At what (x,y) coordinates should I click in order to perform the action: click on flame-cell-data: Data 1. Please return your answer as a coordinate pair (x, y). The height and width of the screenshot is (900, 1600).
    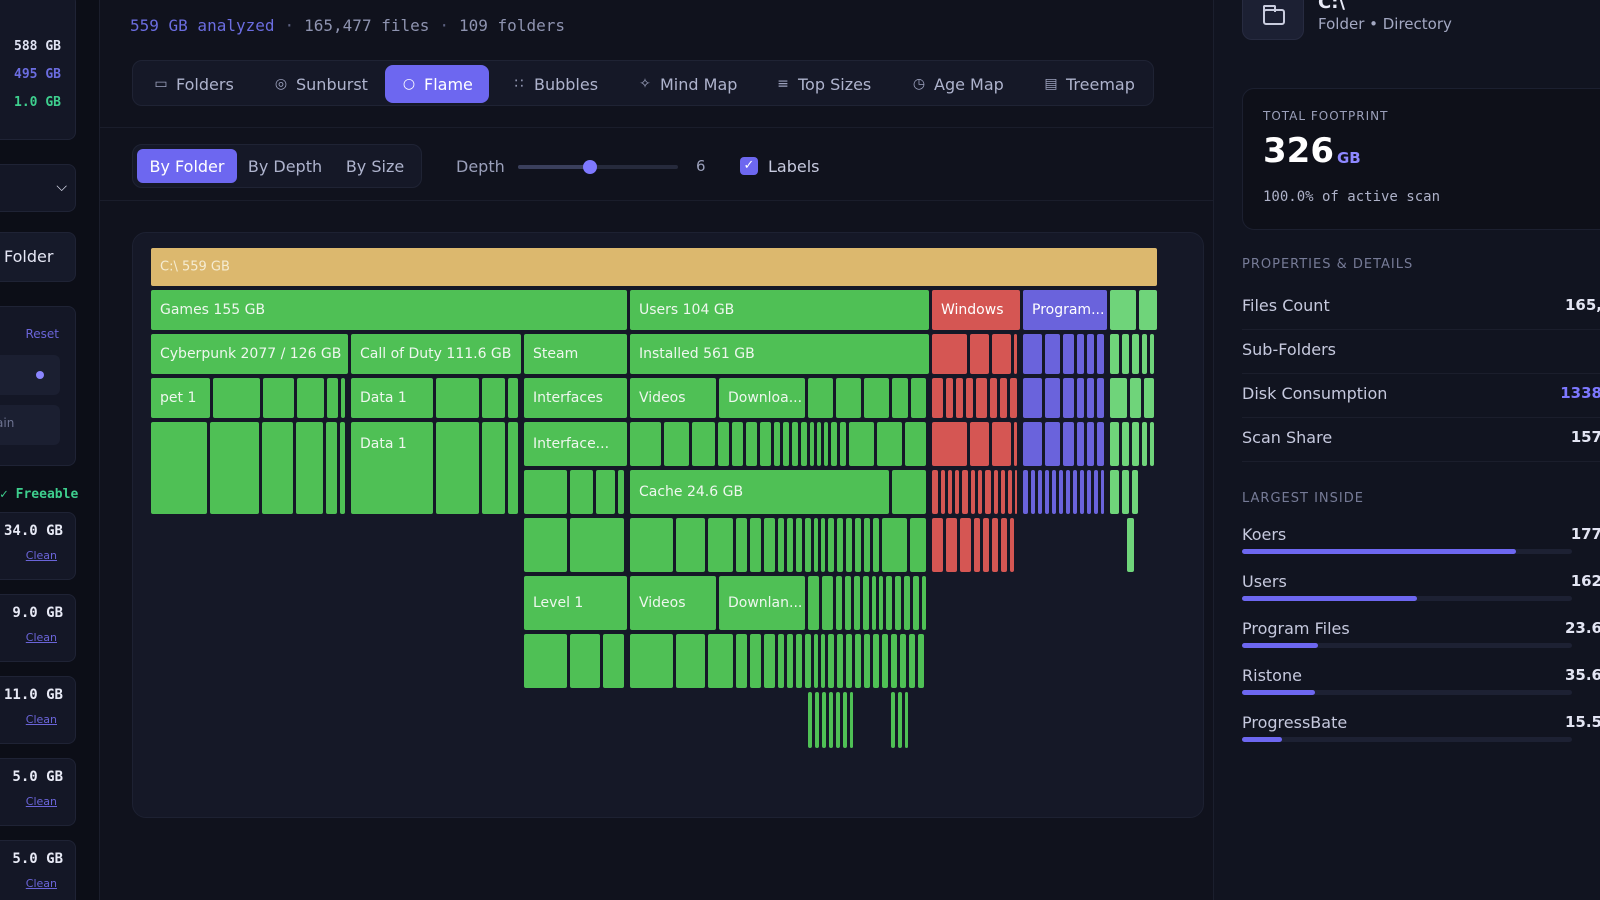
    Looking at the image, I should click on (392, 468).